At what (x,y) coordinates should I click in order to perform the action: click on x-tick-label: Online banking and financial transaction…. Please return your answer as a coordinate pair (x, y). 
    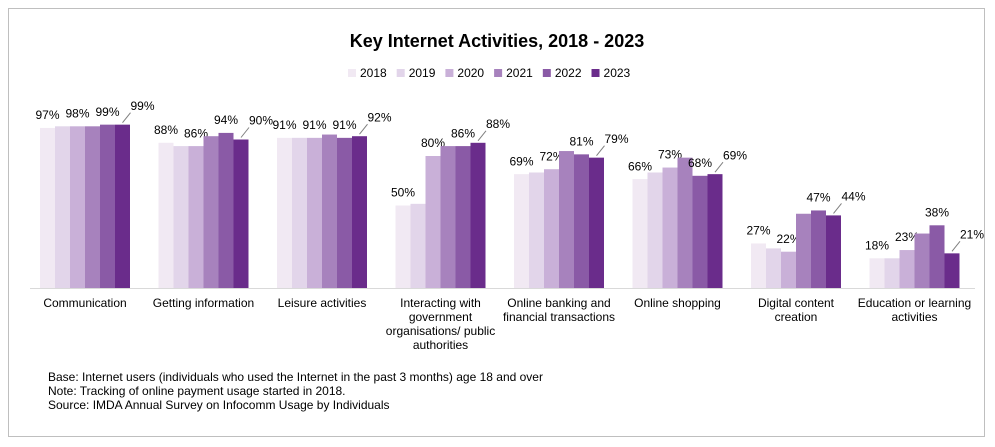
    Looking at the image, I should click on (559, 310).